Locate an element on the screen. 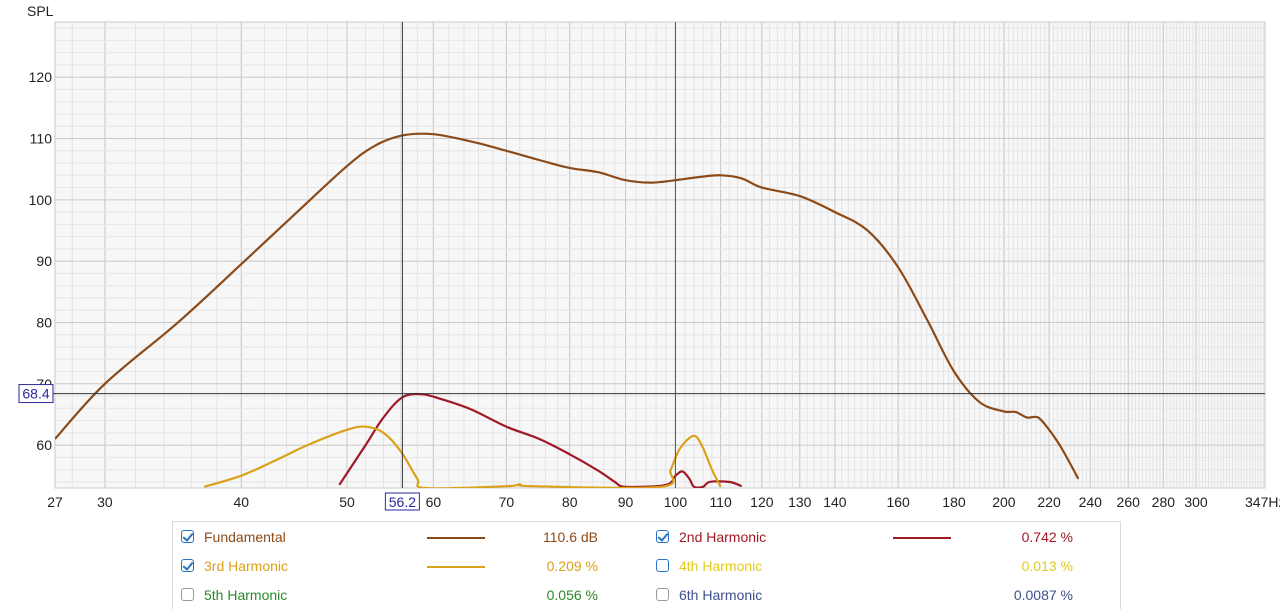 This screenshot has width=1280, height=610. legend-value: 0.209 % is located at coordinates (572, 566).